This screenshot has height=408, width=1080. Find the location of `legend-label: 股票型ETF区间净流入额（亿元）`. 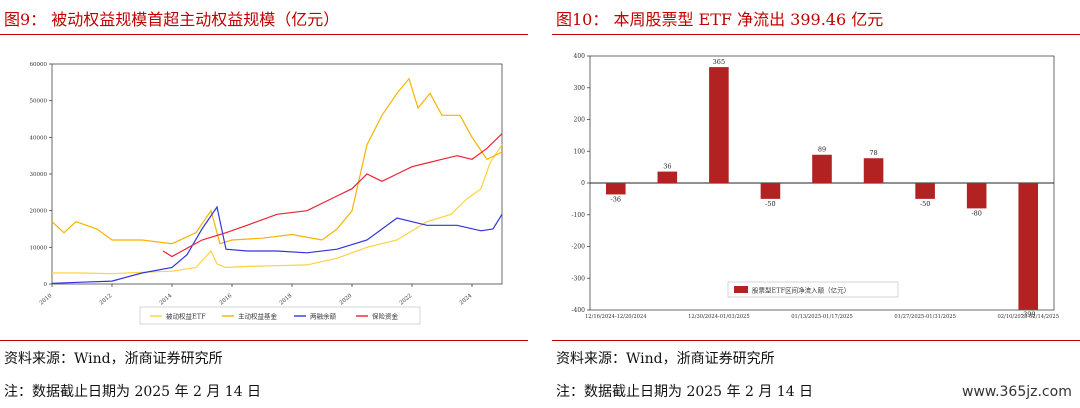

legend-label: 股票型ETF区间净流入额（亿元） is located at coordinates (801, 290).